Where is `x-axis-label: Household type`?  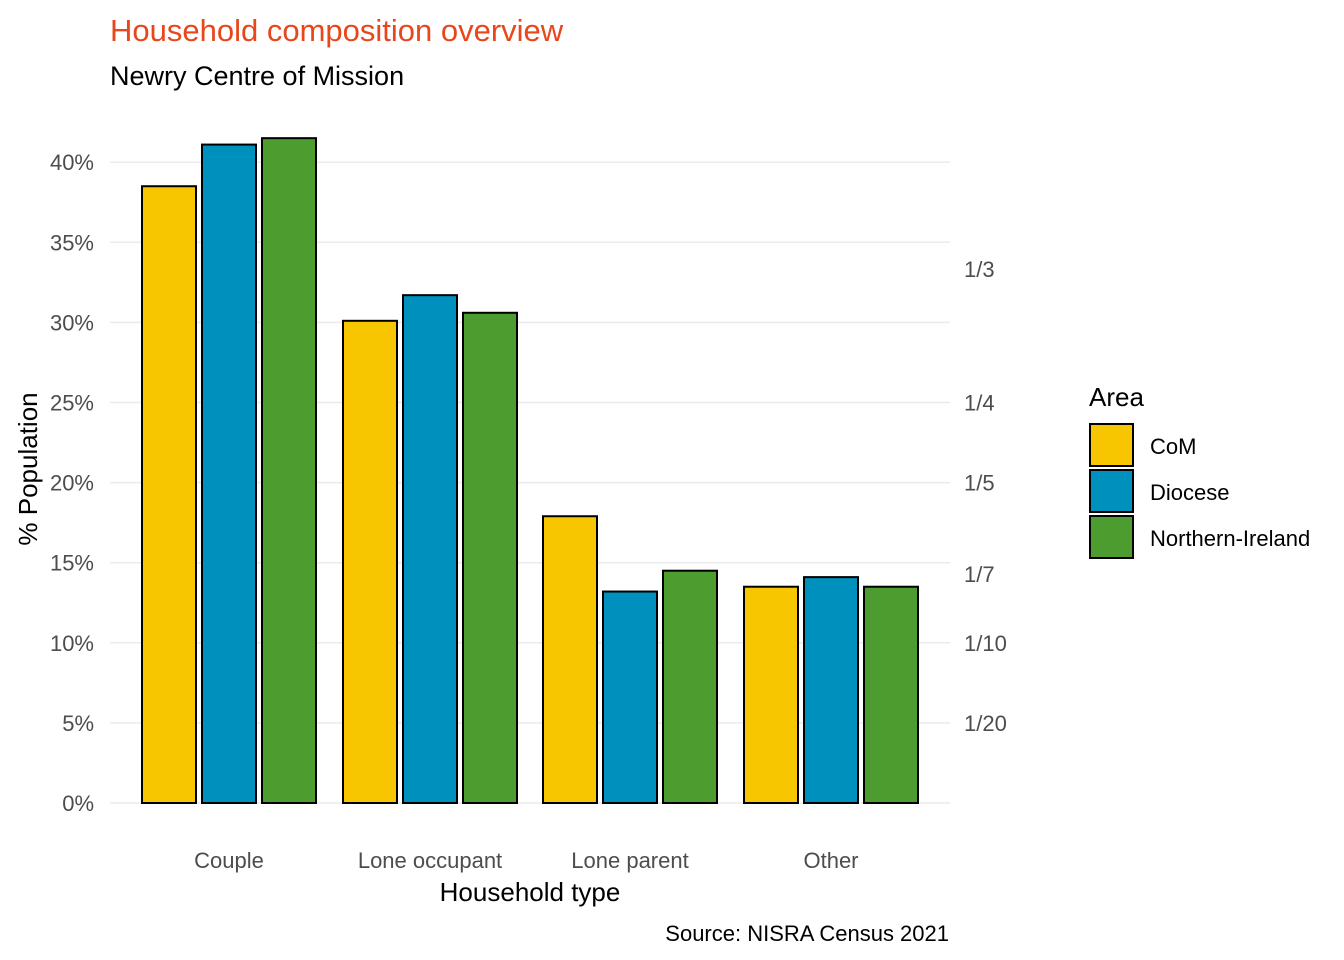
x-axis-label: Household type is located at coordinates (530, 892).